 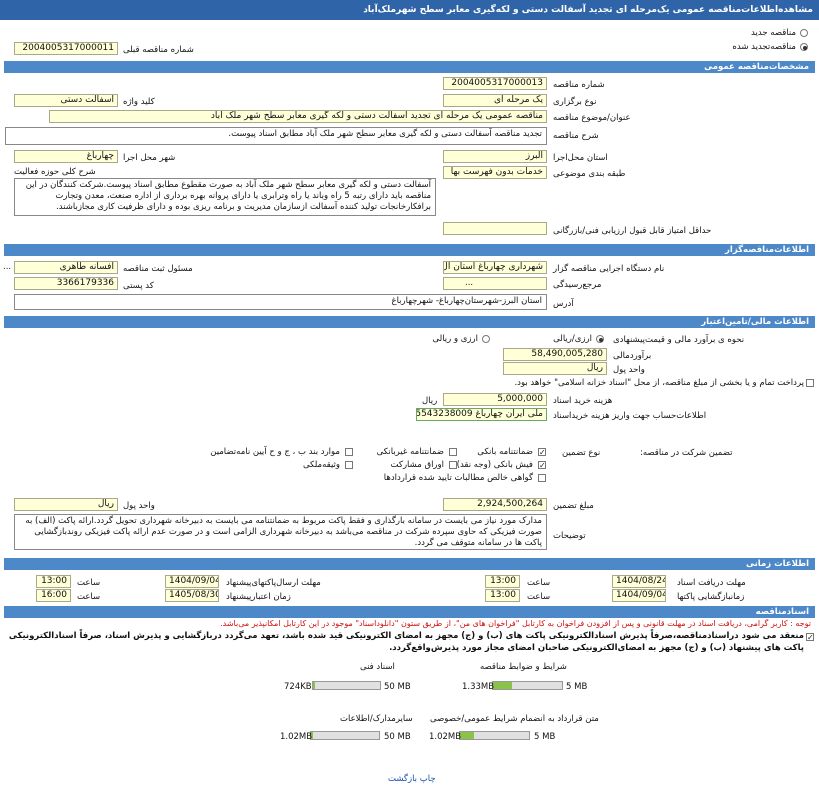 I want to click on section-header: اسنادمناقصه, so click(x=409, y=612).